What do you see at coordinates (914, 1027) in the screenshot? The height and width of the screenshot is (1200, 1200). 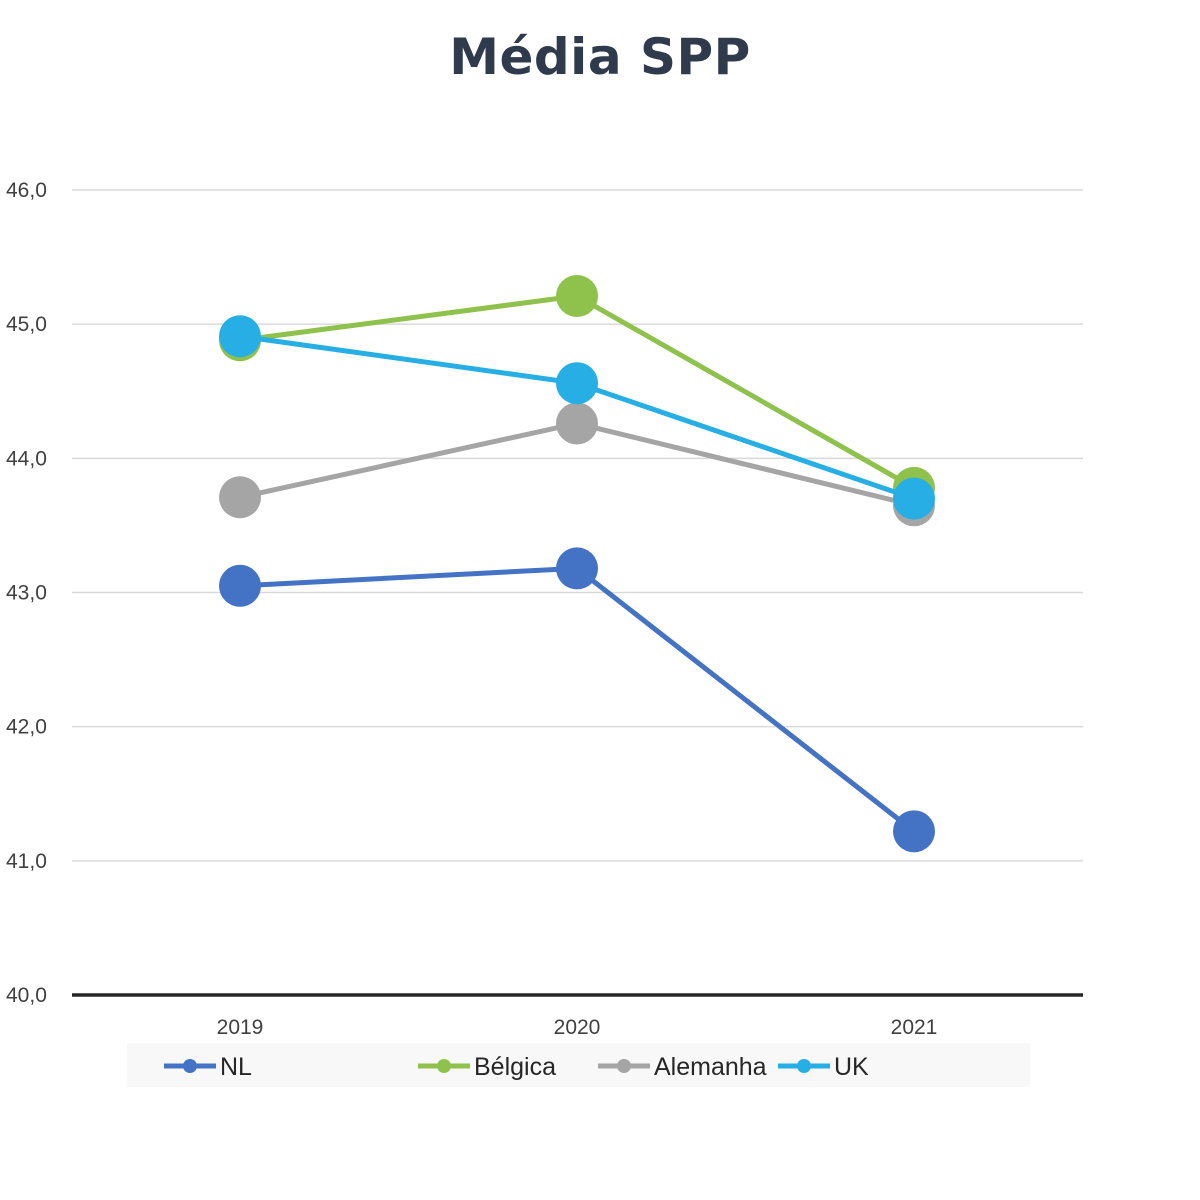 I see `x-tick-label-2: 2021` at bounding box center [914, 1027].